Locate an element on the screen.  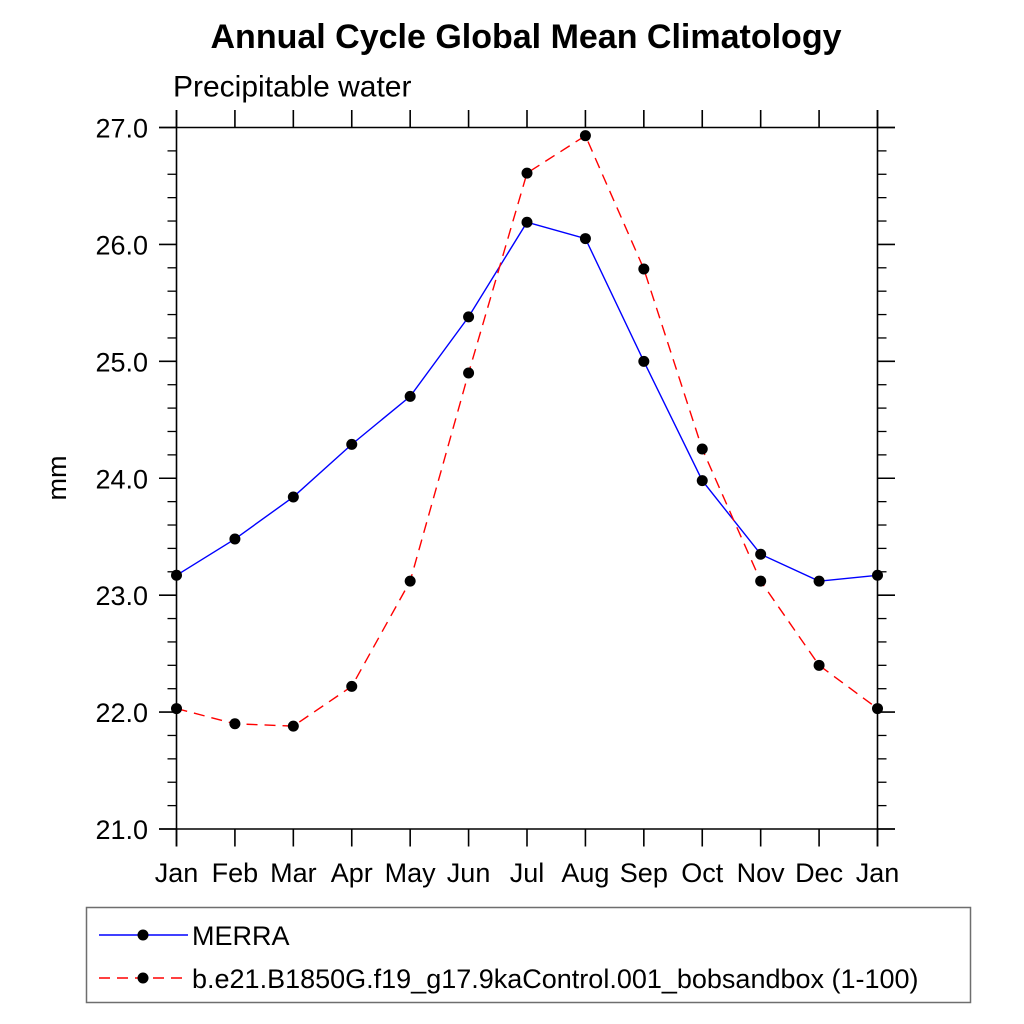
y-tick-label: 21.0 is located at coordinates (121, 830).